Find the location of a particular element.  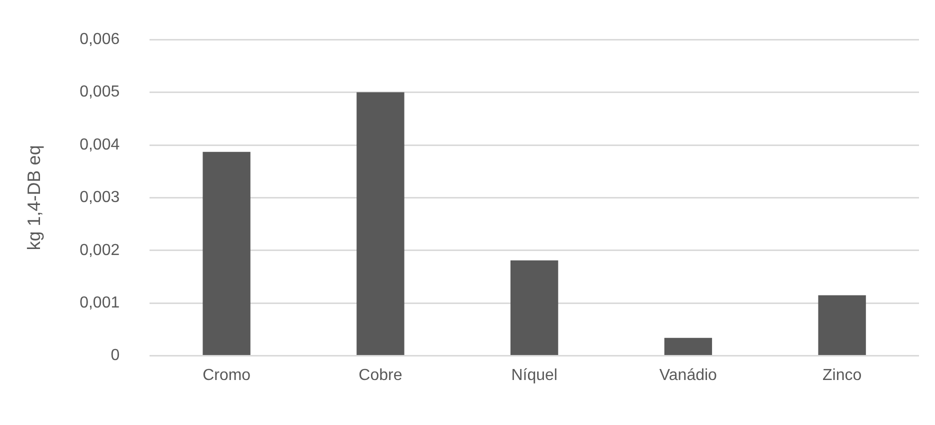

y-tick-label: 0,004 is located at coordinates (100, 145).